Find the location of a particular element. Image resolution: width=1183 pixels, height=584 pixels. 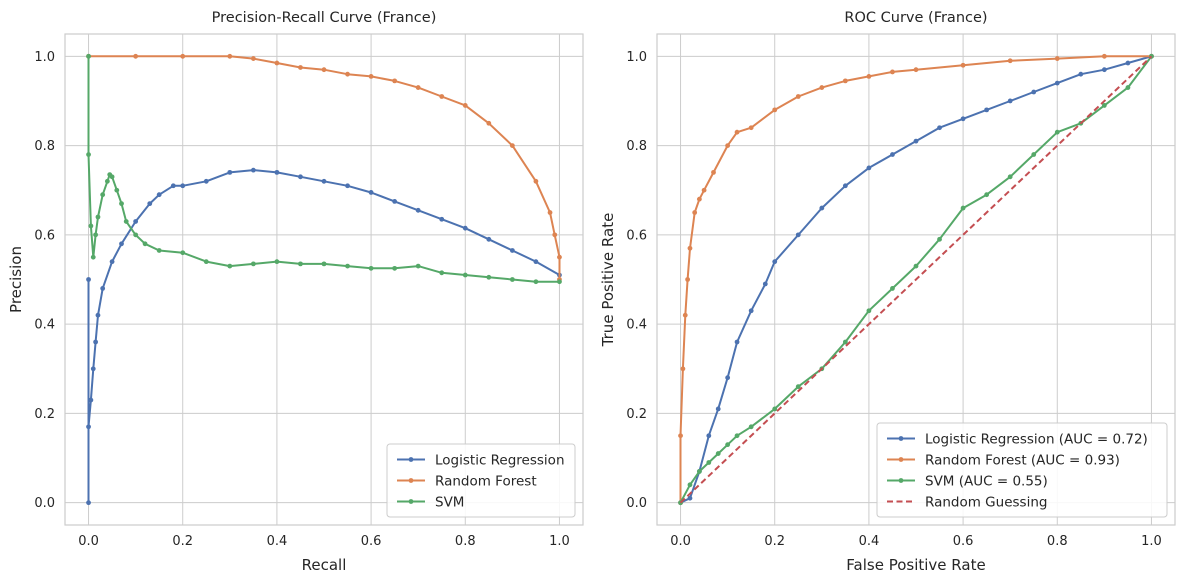

pr-y-tick-label: 0.6 is located at coordinates (44, 235).